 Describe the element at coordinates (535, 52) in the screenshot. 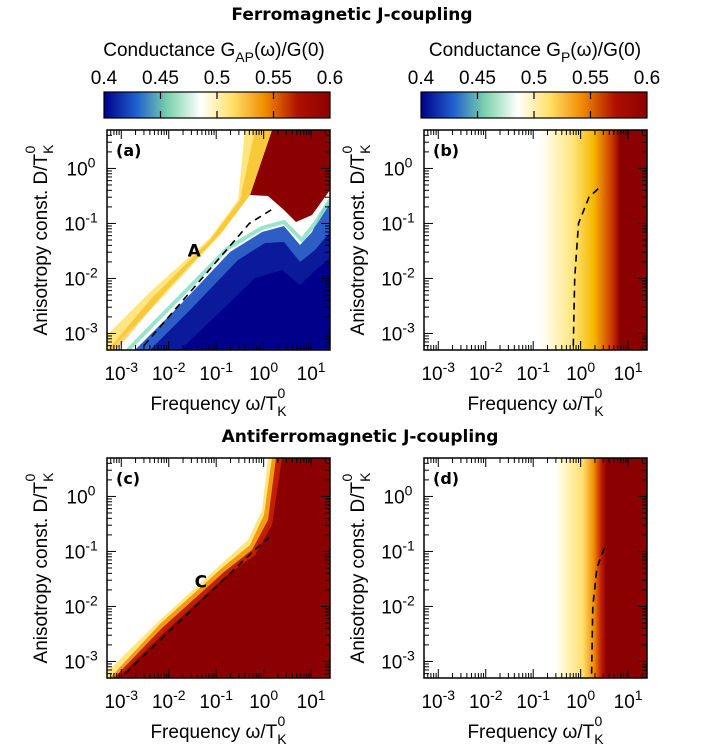

I see `colorbar-title: Conductance GP(ω)/G(0)` at that location.